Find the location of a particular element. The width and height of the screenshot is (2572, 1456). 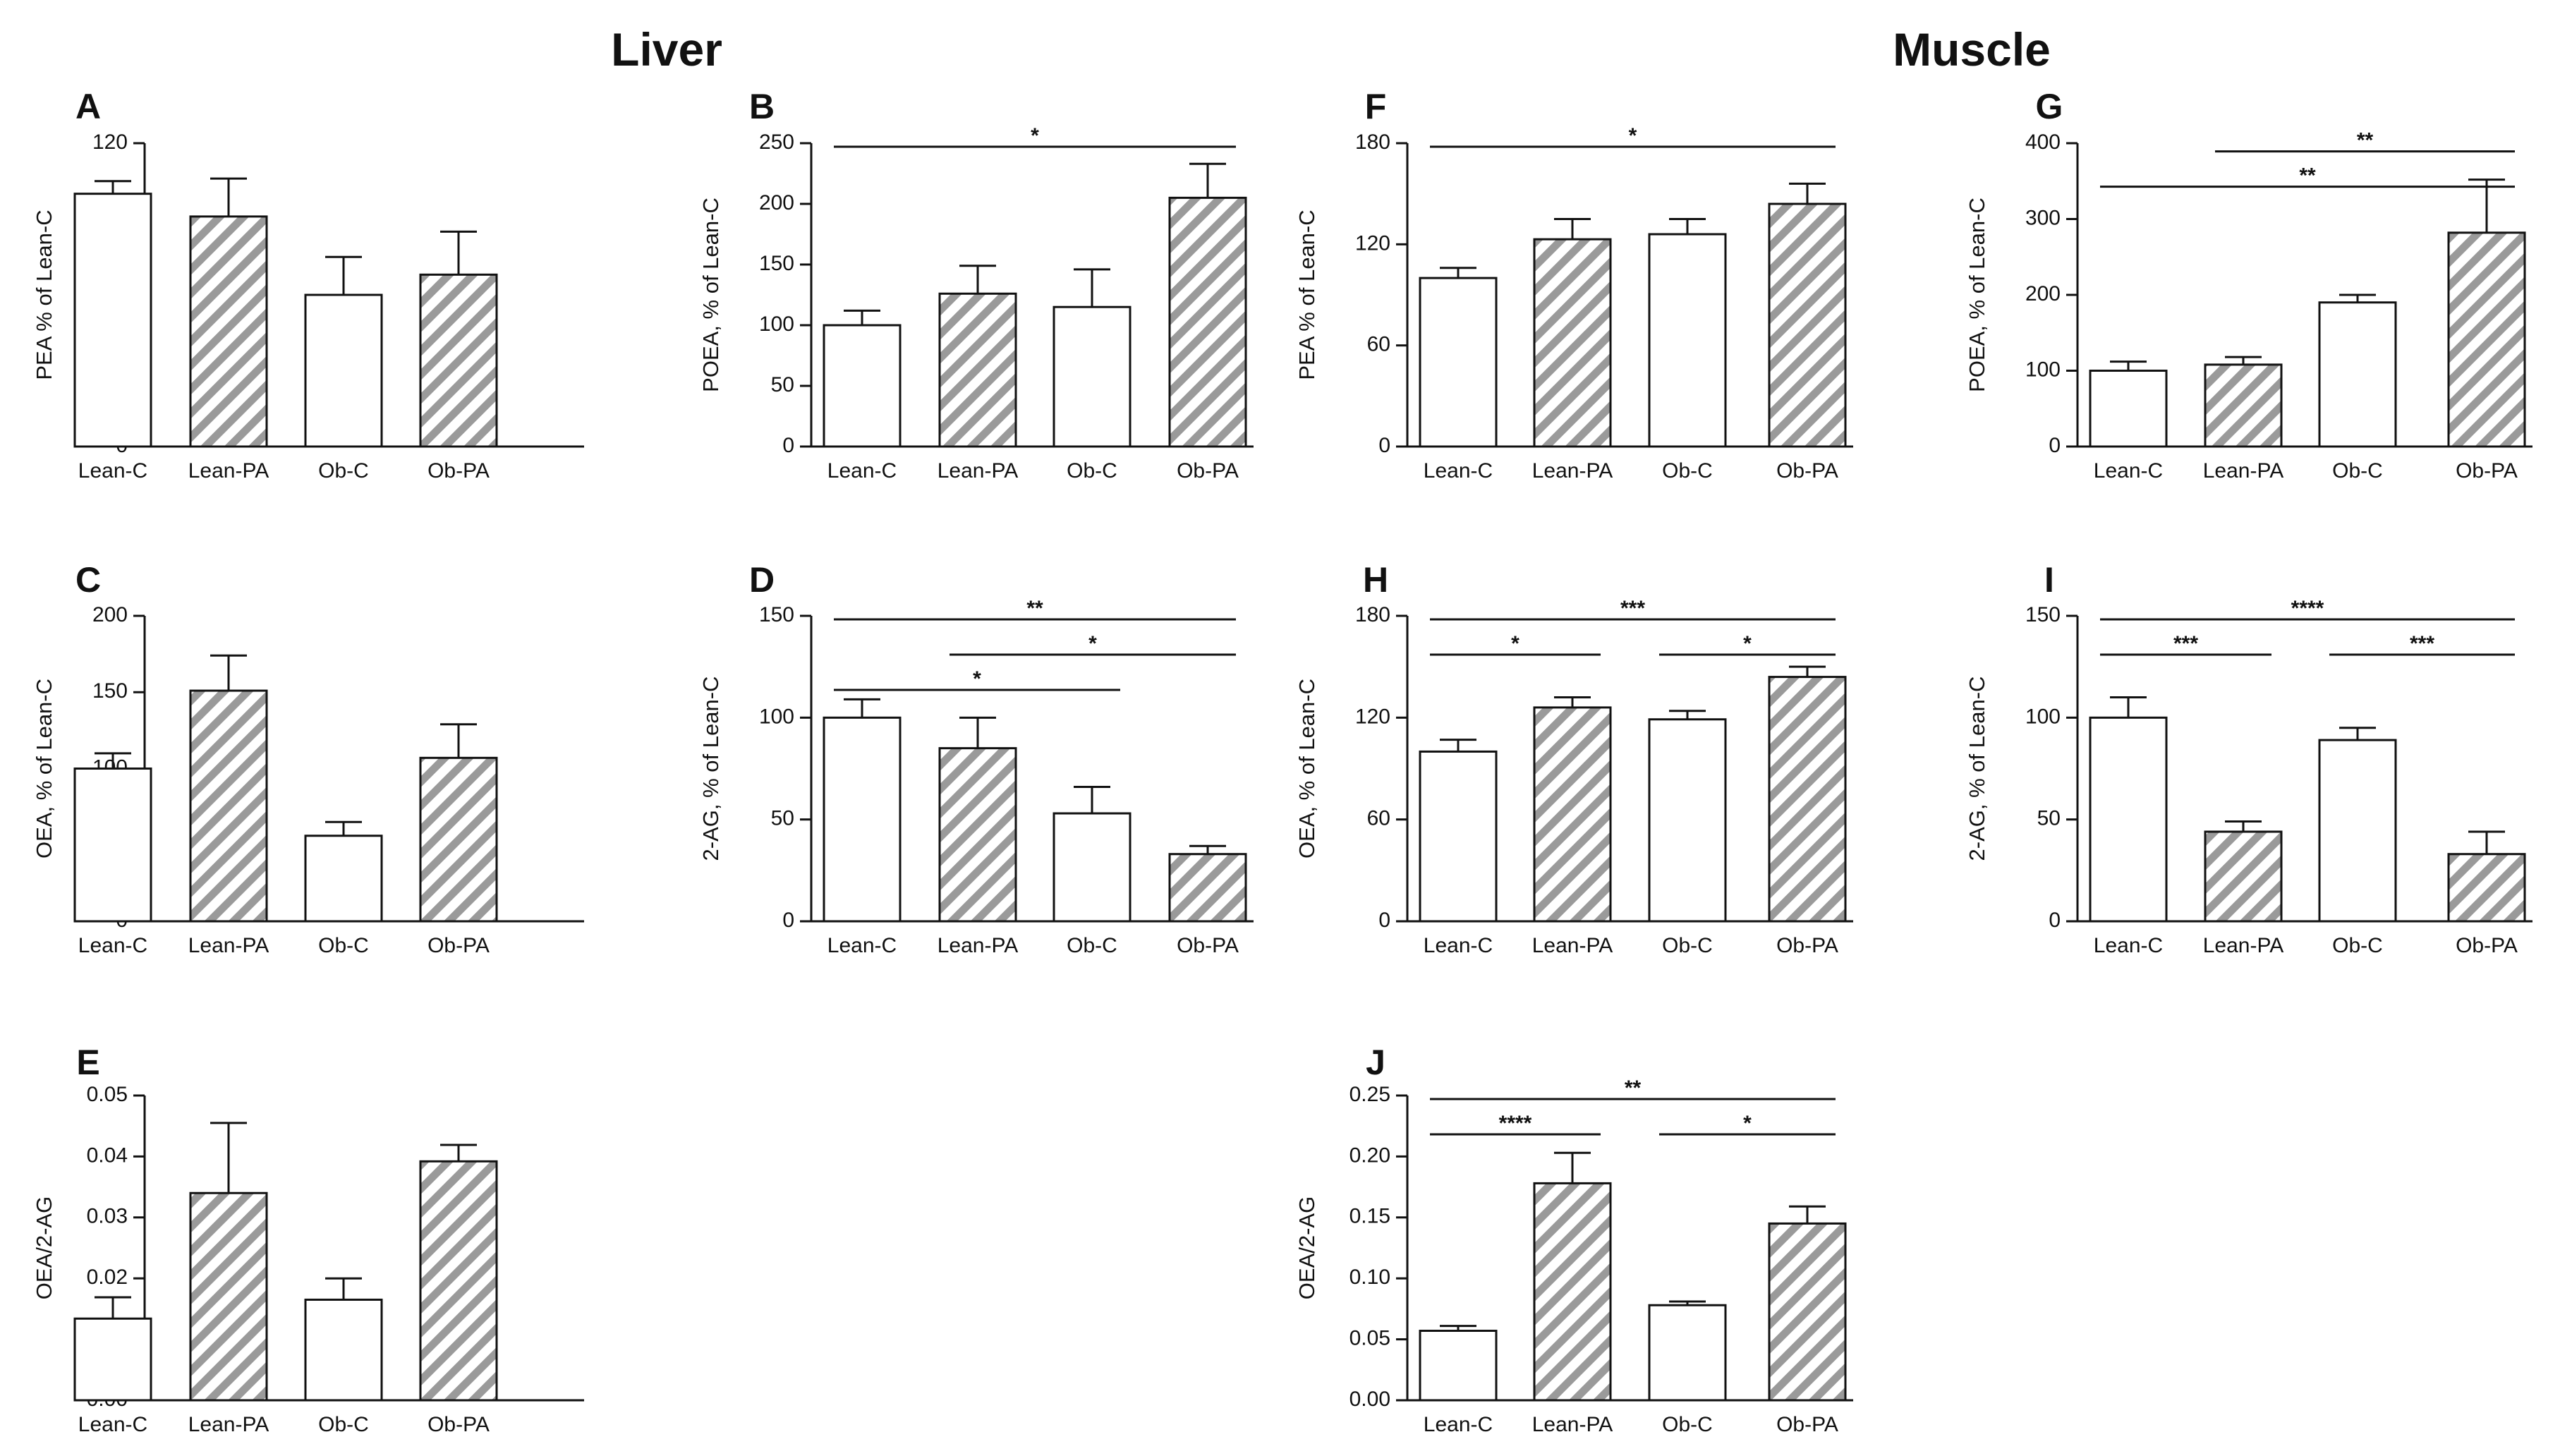

x-tick-label-h-1: Lean-PA is located at coordinates (1572, 946).